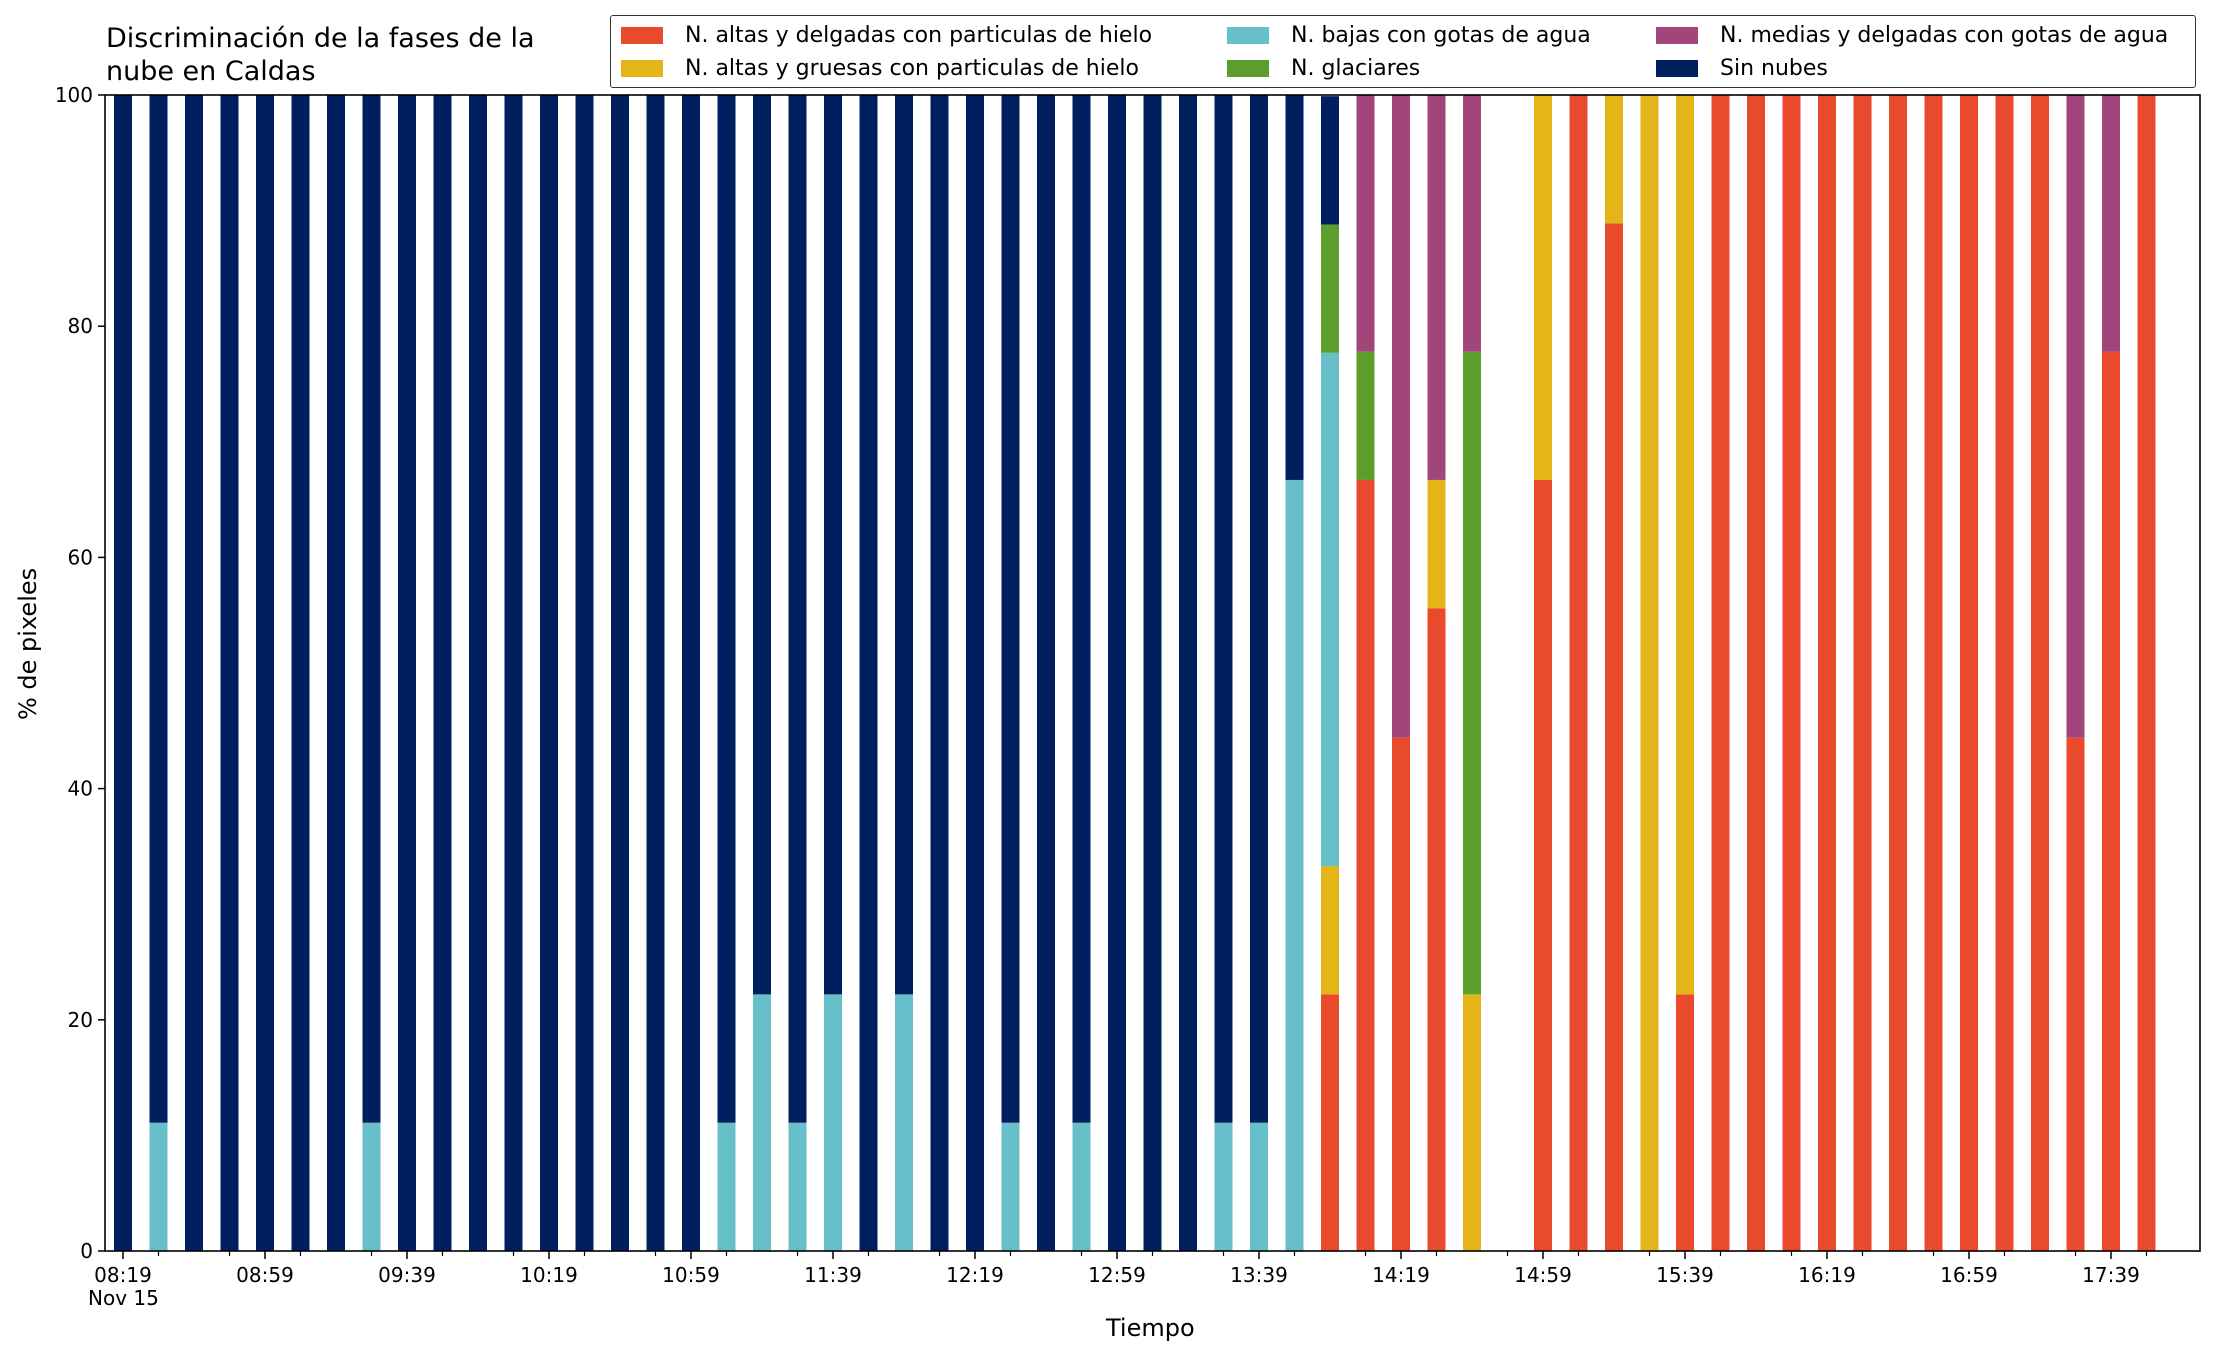 Image resolution: width=2216 pixels, height=1355 pixels. Describe the element at coordinates (28, 643) in the screenshot. I see `y-axis-label: % de pixeles` at that location.